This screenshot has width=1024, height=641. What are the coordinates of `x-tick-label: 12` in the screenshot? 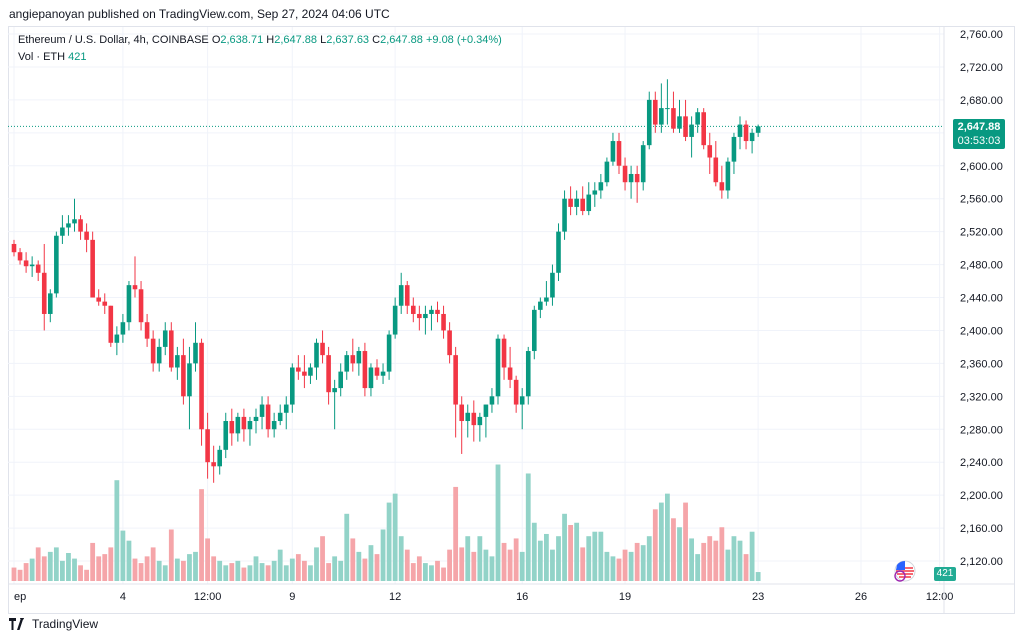 It's located at (395, 597).